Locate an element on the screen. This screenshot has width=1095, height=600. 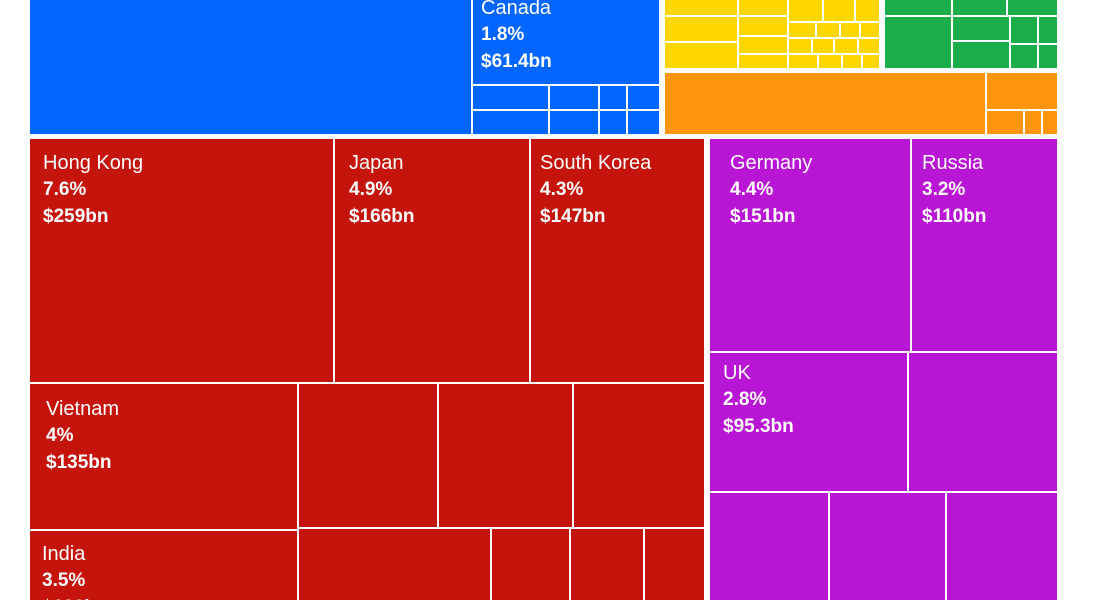
cell-label-india: India is located at coordinates (64, 554).